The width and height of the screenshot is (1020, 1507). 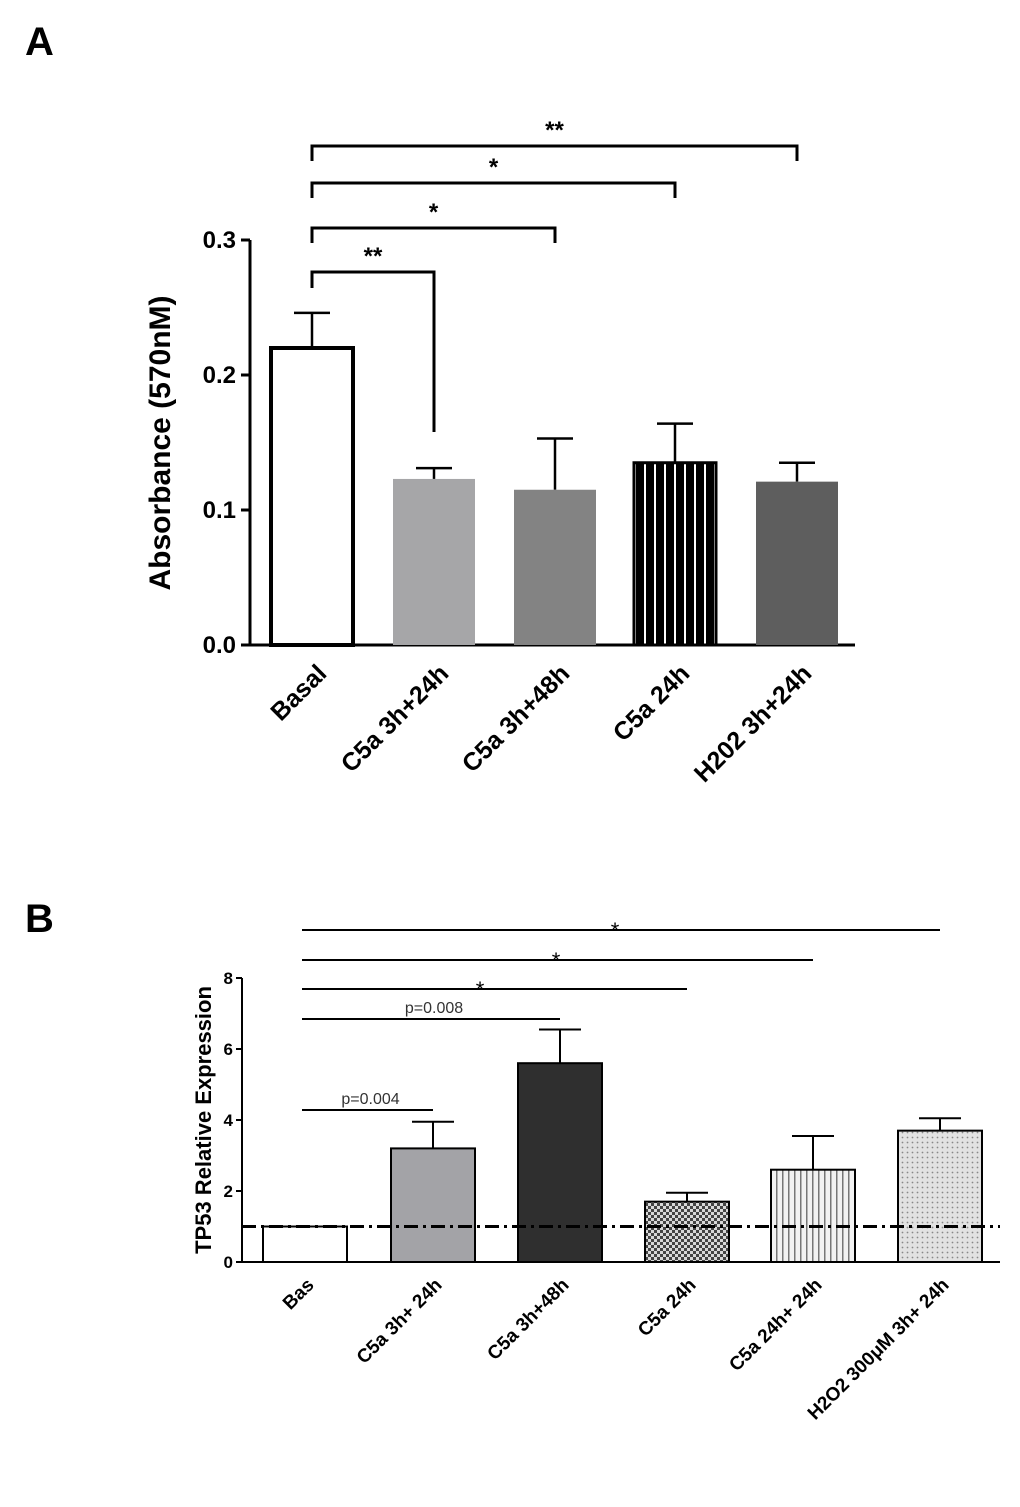 What do you see at coordinates (400, 1322) in the screenshot?
I see `b-x-category-label: C5a 3h+ 24h` at bounding box center [400, 1322].